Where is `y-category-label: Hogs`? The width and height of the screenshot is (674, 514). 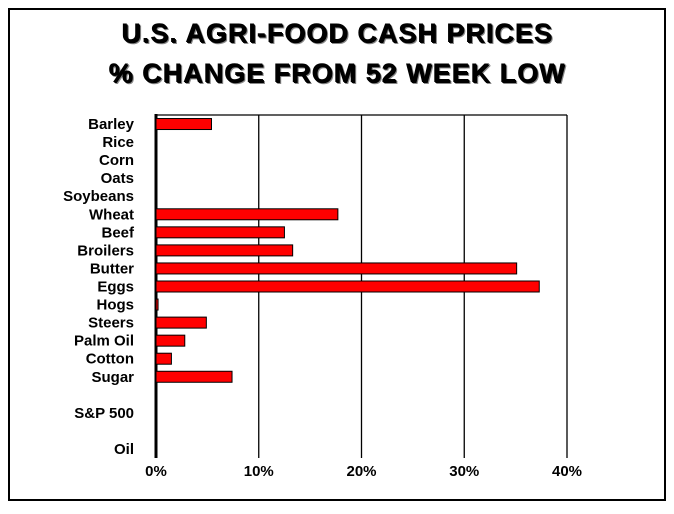
y-category-label: Hogs is located at coordinates (116, 305).